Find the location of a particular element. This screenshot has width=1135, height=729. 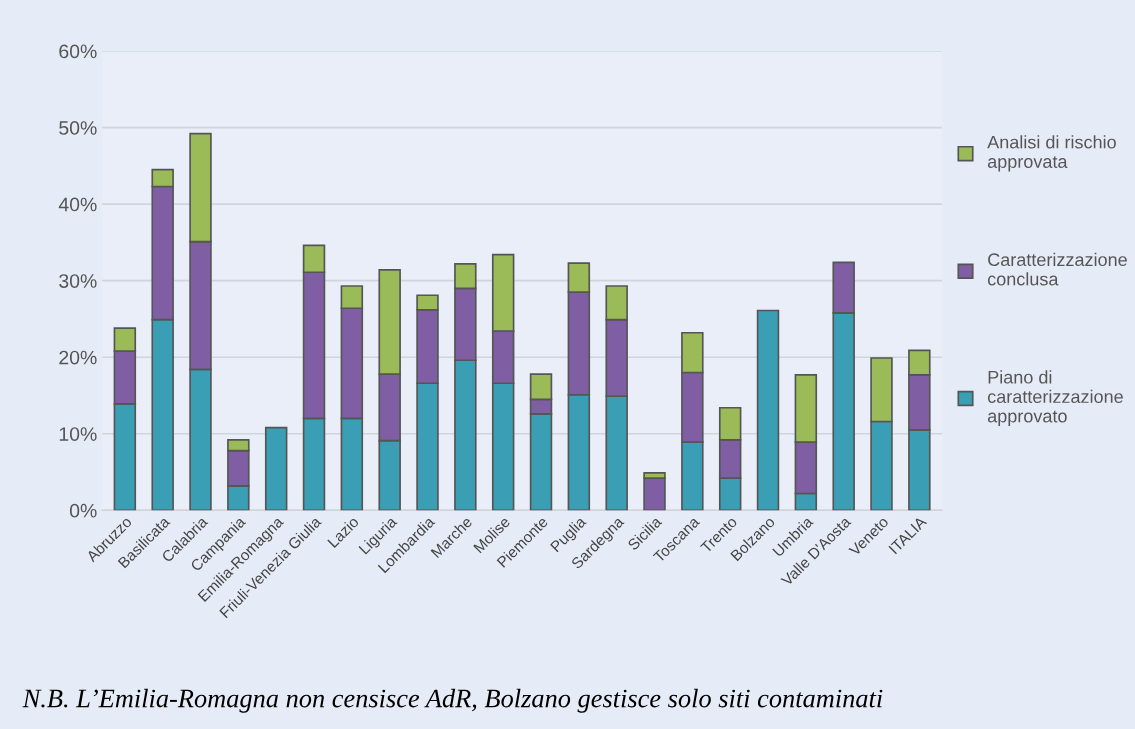

y-tick-label: 20% is located at coordinates (78, 357).